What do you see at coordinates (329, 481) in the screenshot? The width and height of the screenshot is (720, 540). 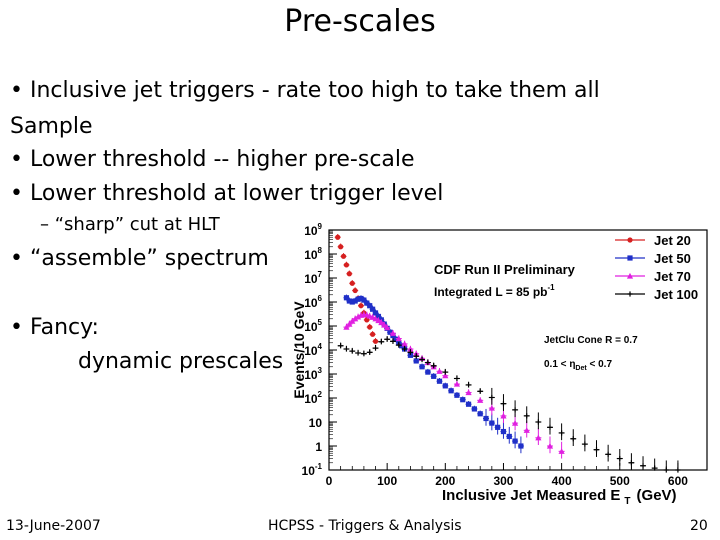 I see `x-tick-label: 0` at bounding box center [329, 481].